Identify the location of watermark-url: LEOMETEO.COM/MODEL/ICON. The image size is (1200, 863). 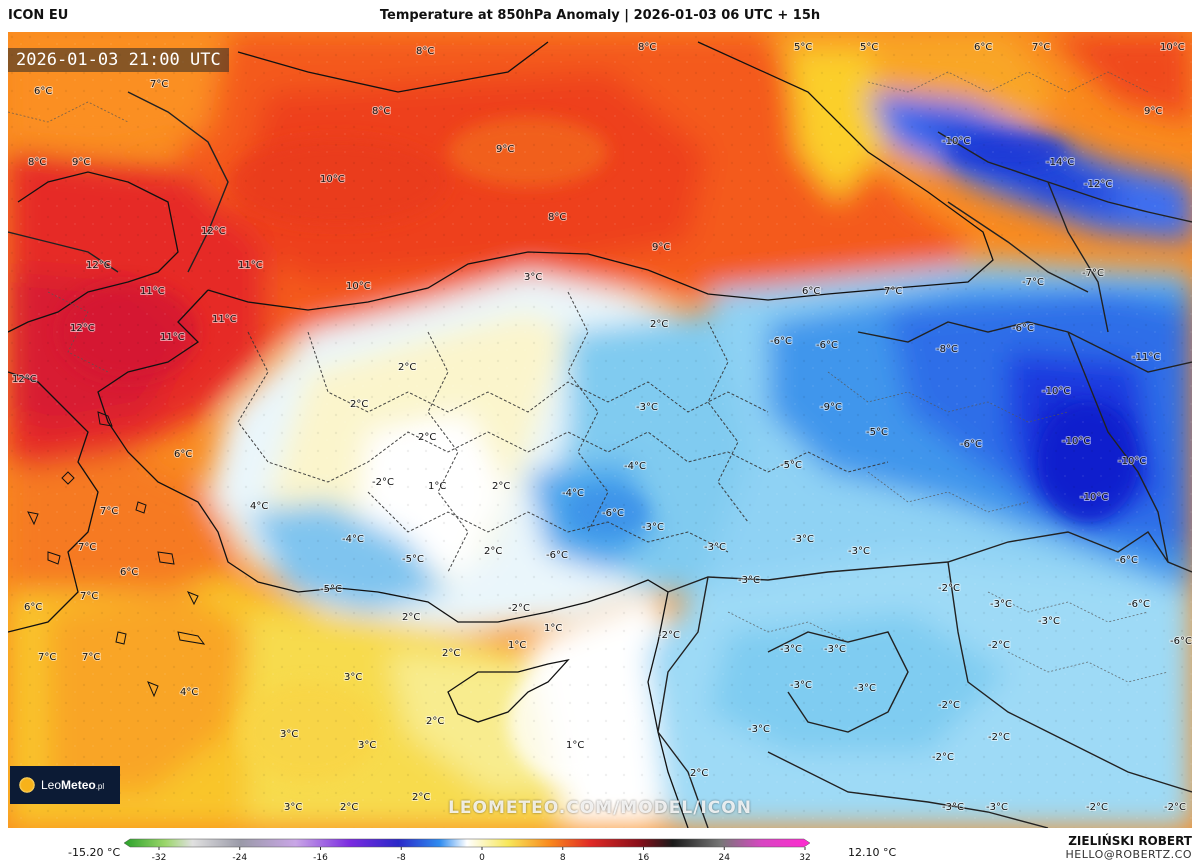
(600, 808).